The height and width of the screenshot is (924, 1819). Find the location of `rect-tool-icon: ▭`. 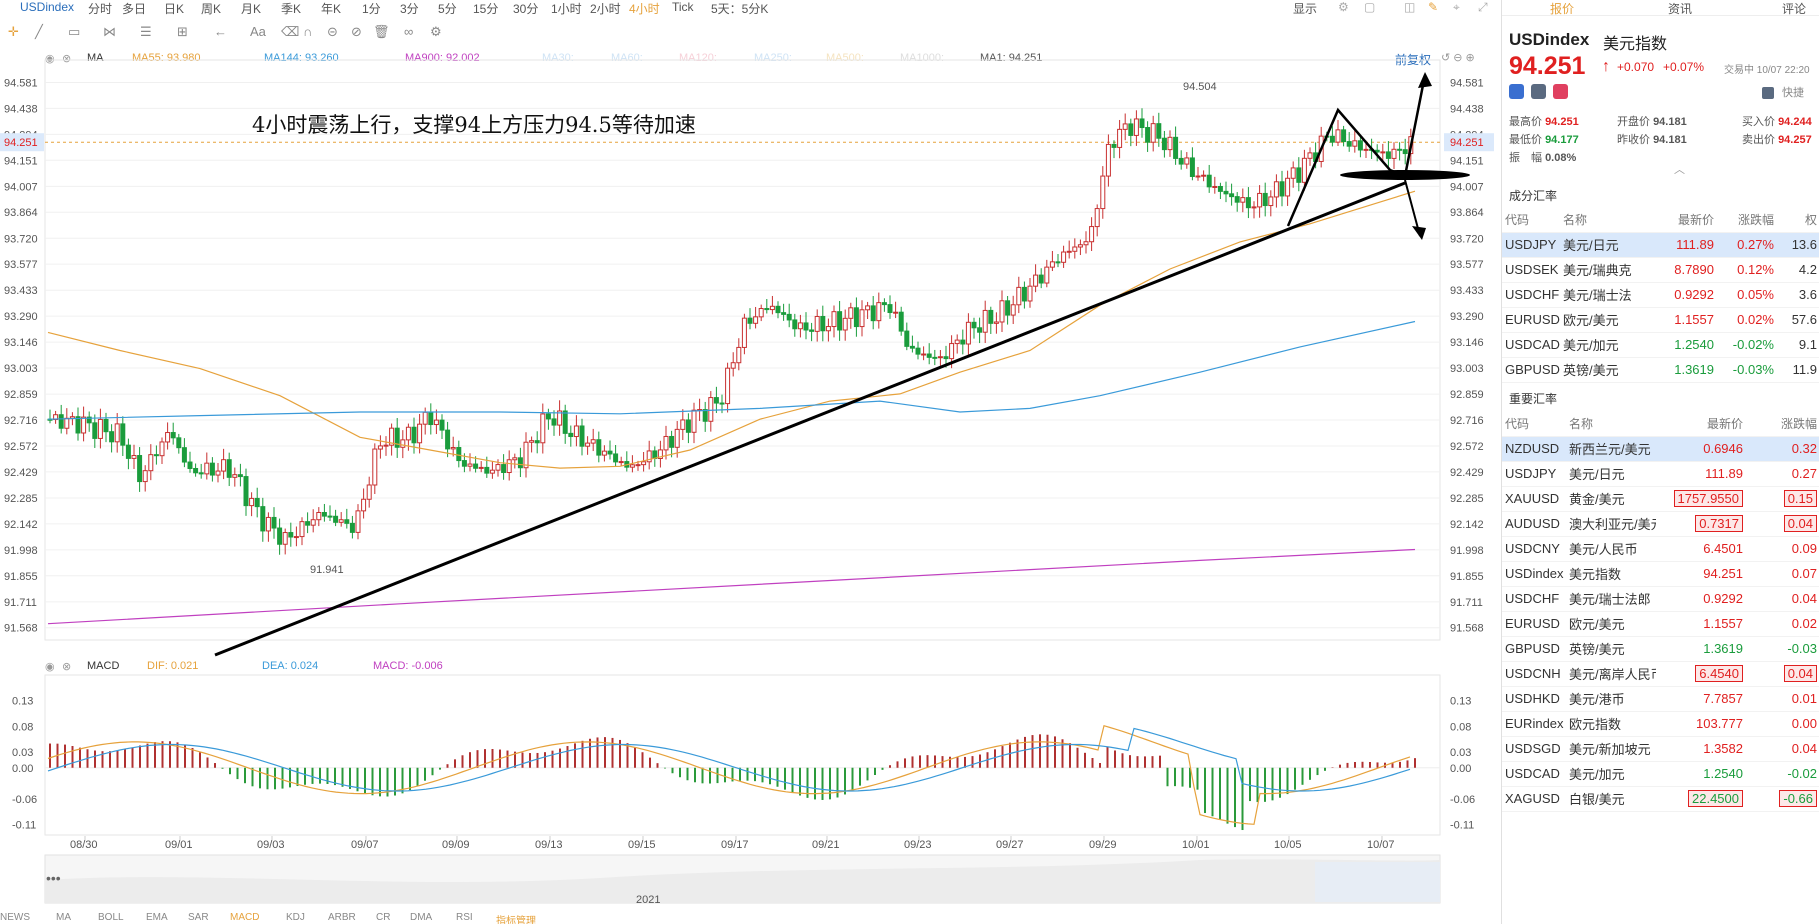

rect-tool-icon: ▭ is located at coordinates (74, 31).